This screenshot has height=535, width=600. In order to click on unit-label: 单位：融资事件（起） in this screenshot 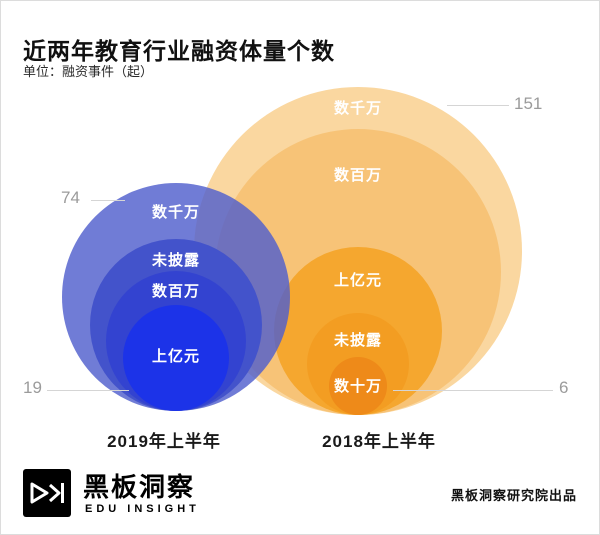, I will do `click(88, 71)`.